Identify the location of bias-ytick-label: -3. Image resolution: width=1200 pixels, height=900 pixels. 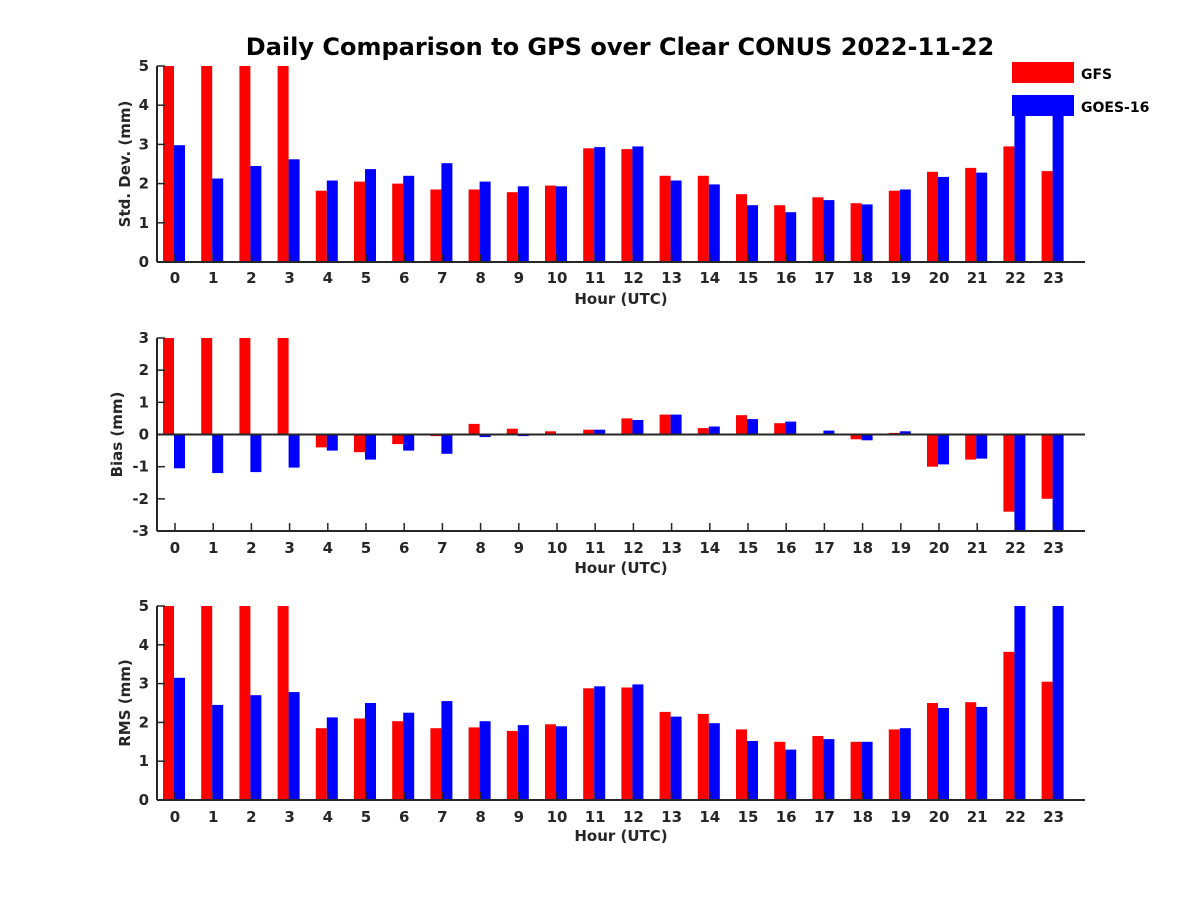
(140, 531).